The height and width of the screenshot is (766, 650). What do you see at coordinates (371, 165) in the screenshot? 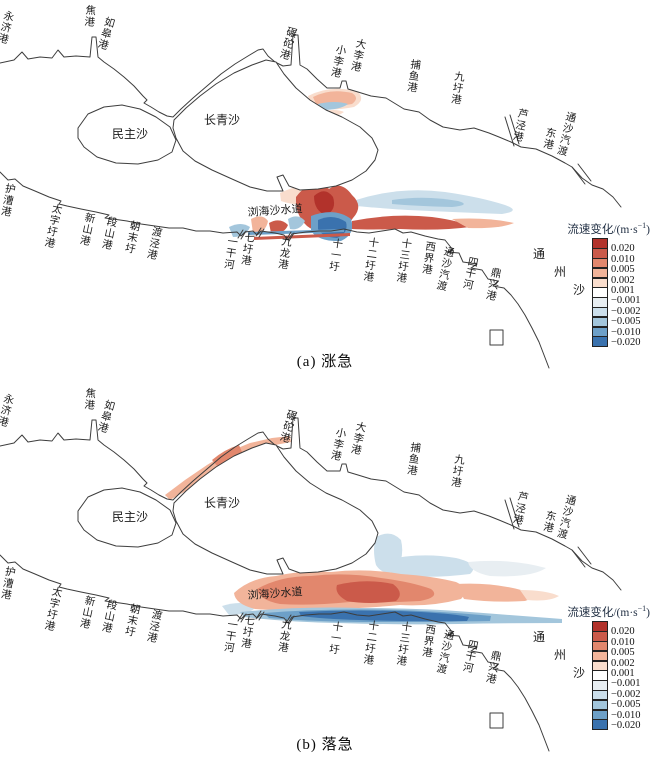
I see `flow-change-patches-a` at bounding box center [371, 165].